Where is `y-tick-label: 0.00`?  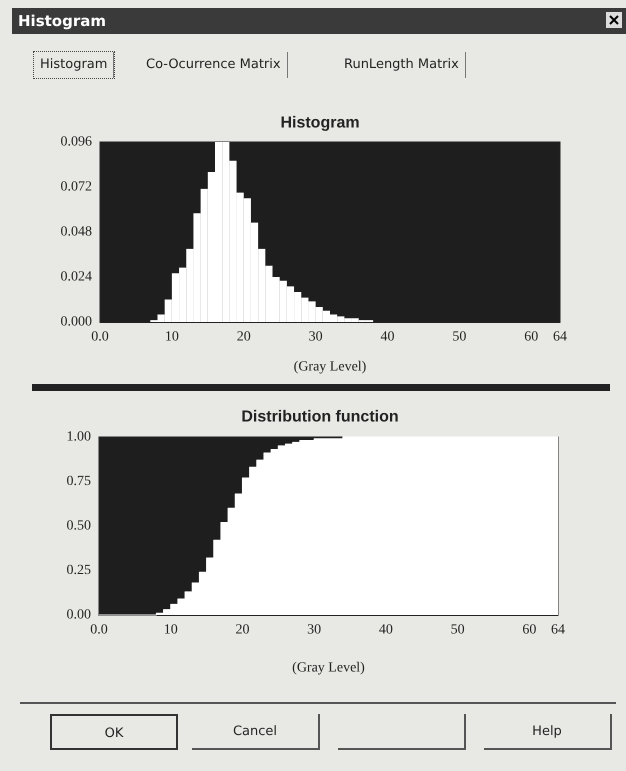 y-tick-label: 0.00 is located at coordinates (78, 615).